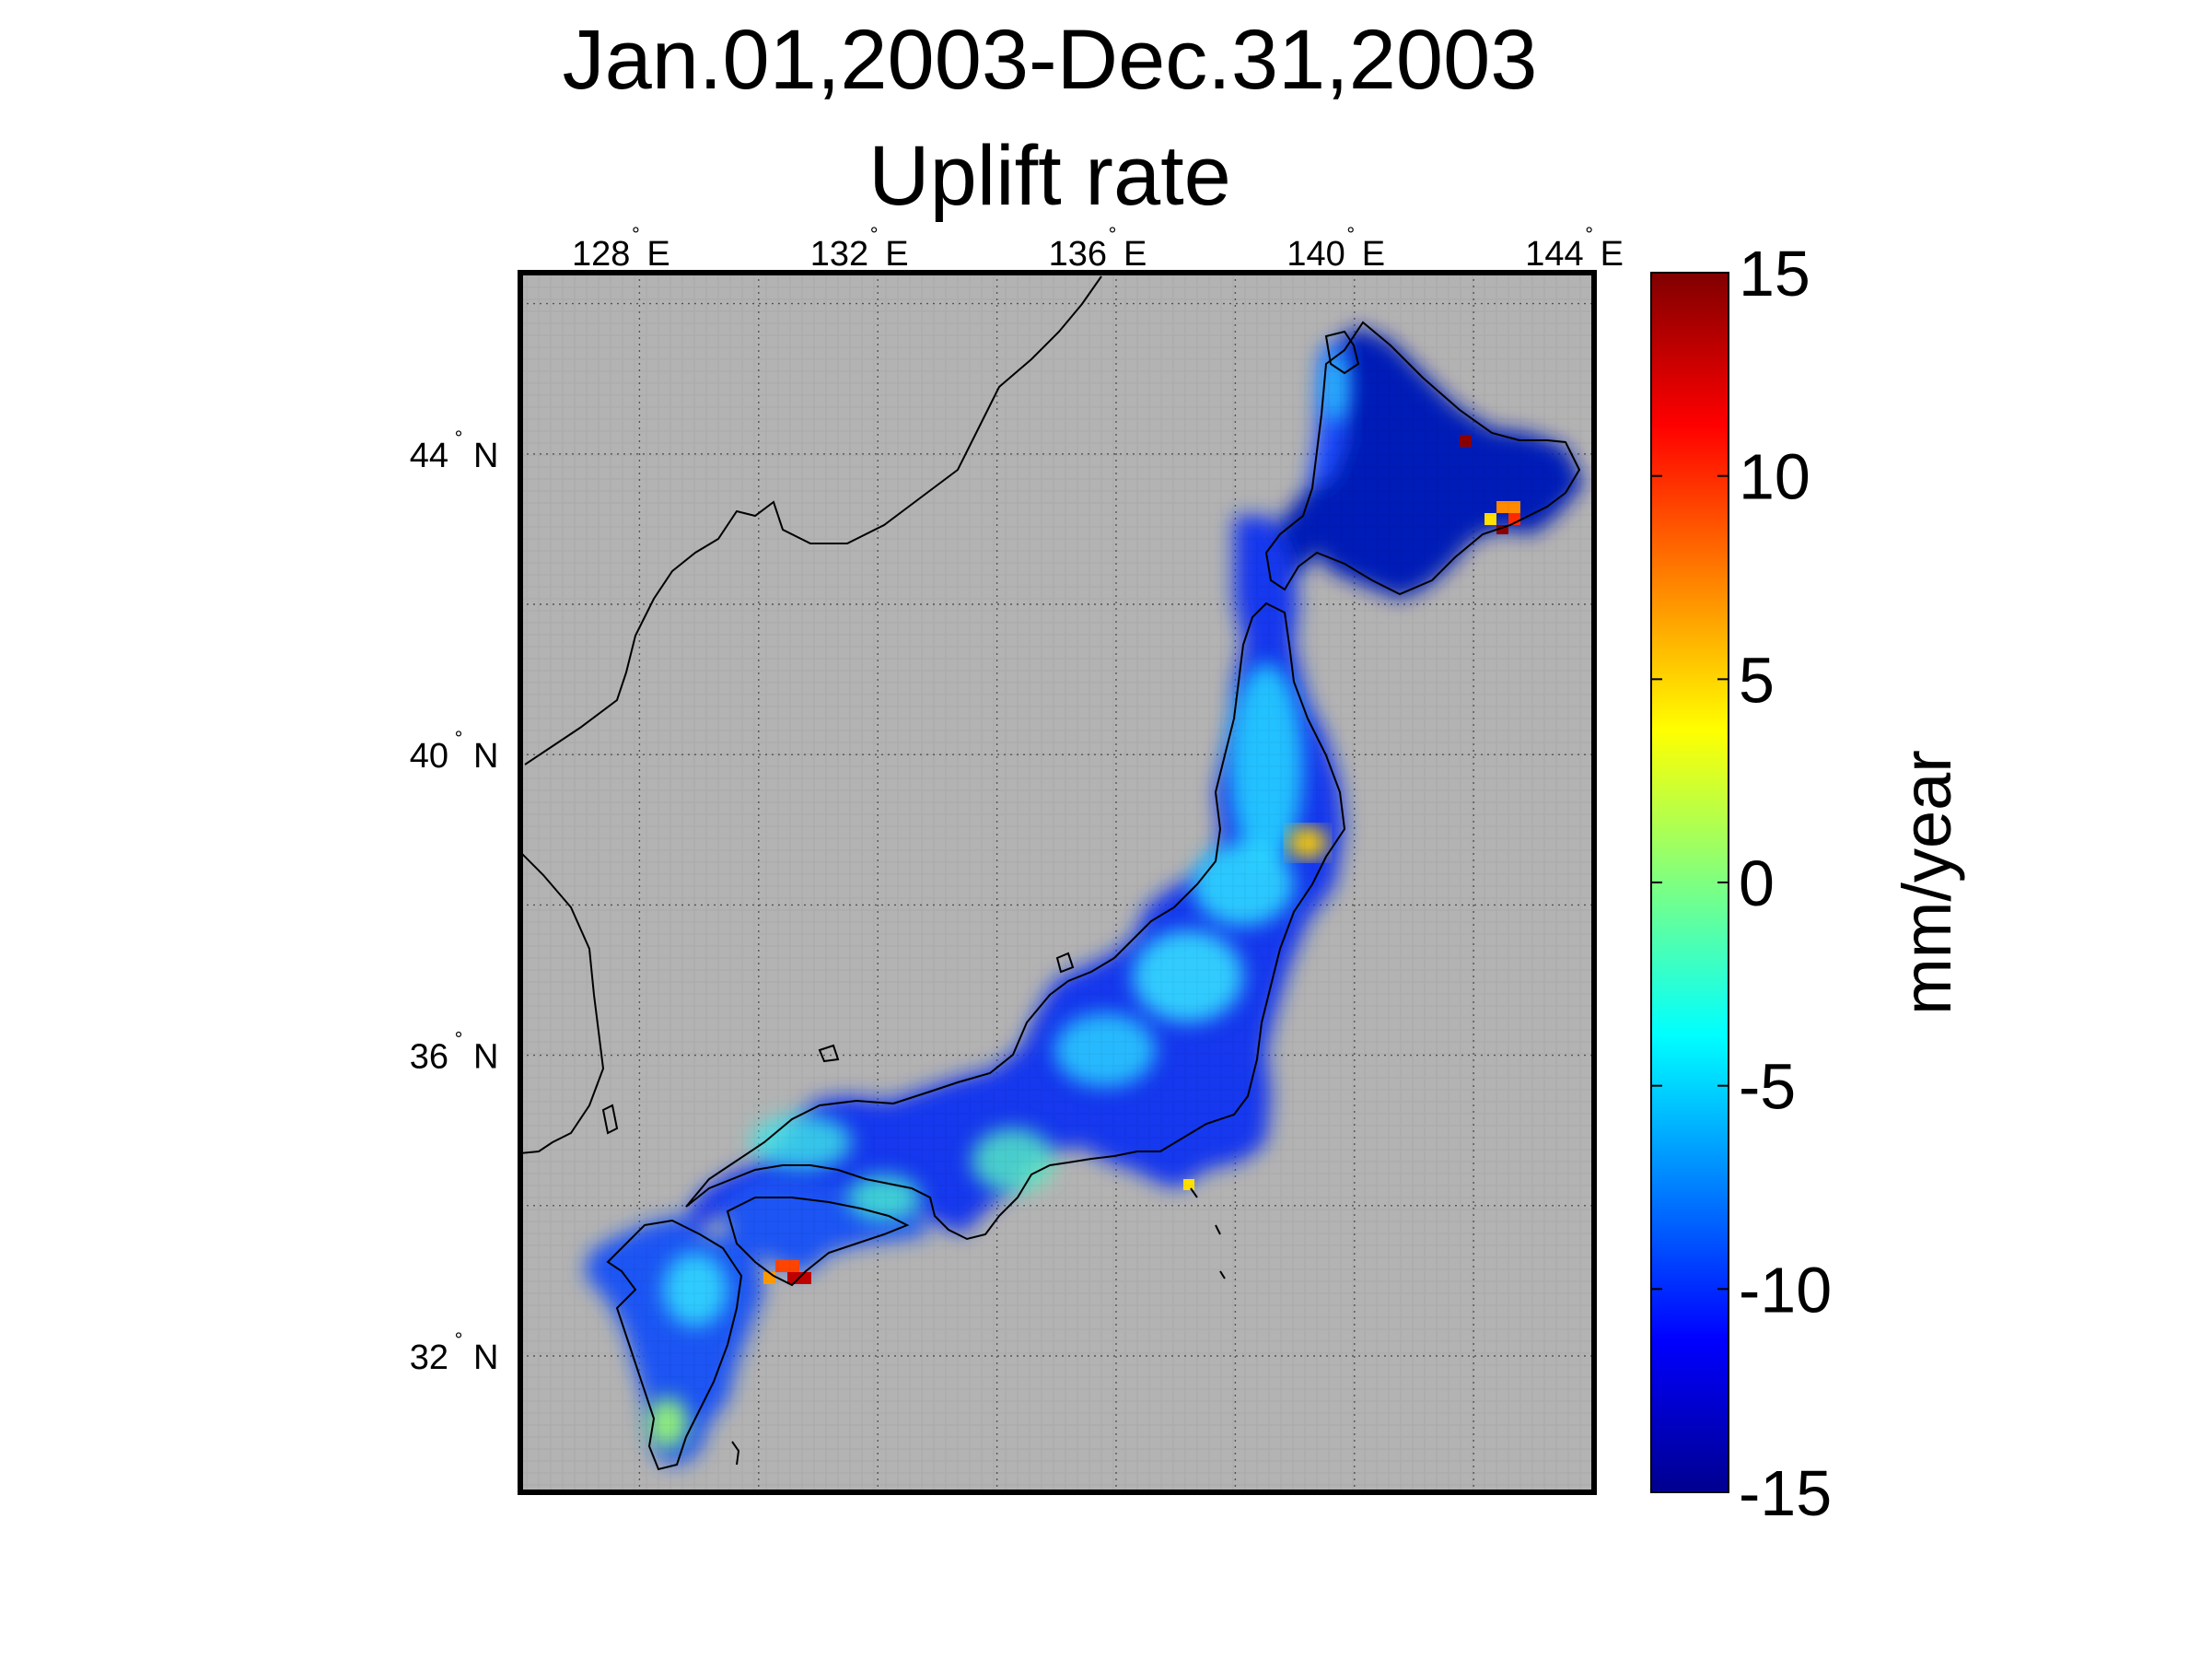 This screenshot has height=1659, width=2212. I want to click on longitude-labels: 128°E 132°E 136°E 140°E 144°E, so click(1098, 248).